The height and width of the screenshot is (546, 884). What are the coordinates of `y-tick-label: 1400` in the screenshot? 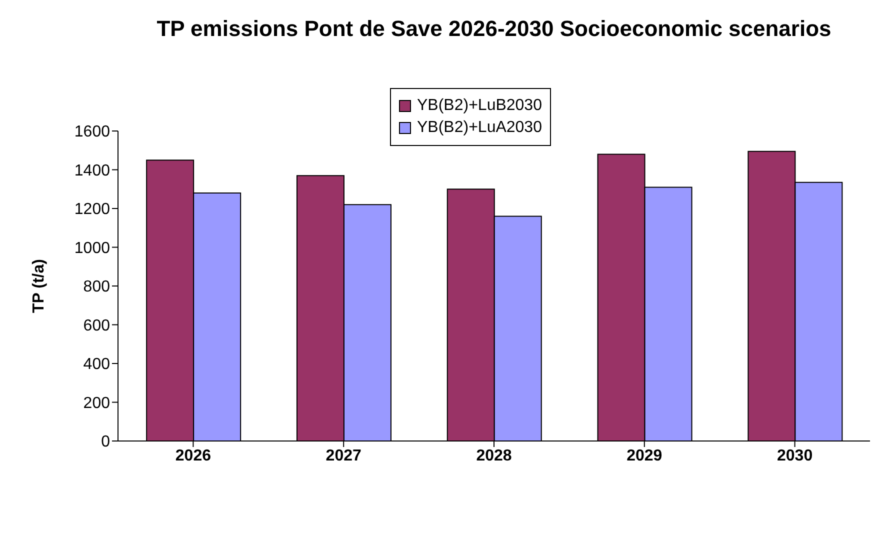 It's located at (92, 171).